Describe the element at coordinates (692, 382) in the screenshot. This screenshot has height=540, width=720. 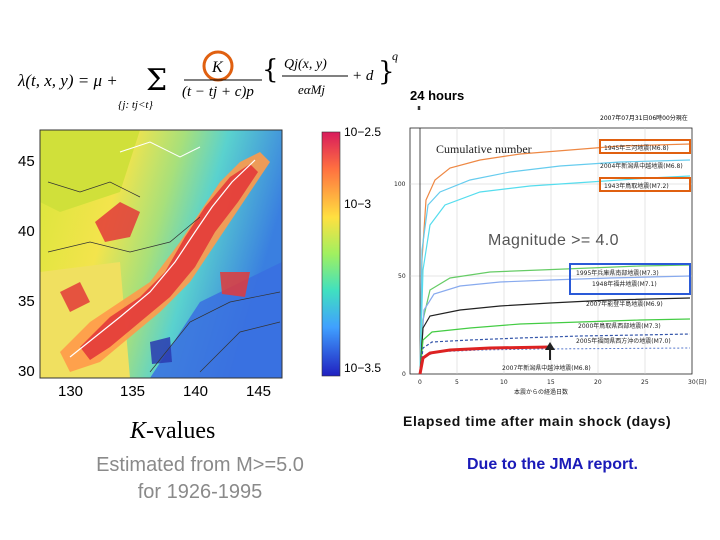
I see `chart-x-tick-30: 30` at that location.